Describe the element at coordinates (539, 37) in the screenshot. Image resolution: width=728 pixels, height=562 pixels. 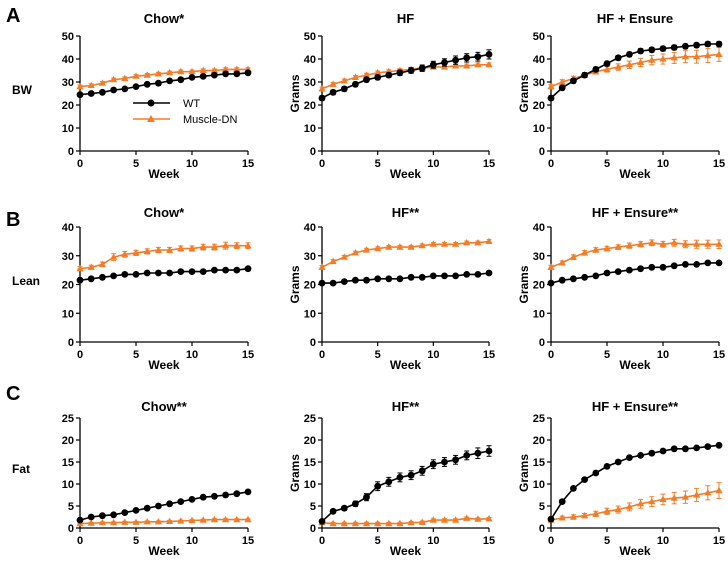
I see `y-tick-label: 50` at that location.